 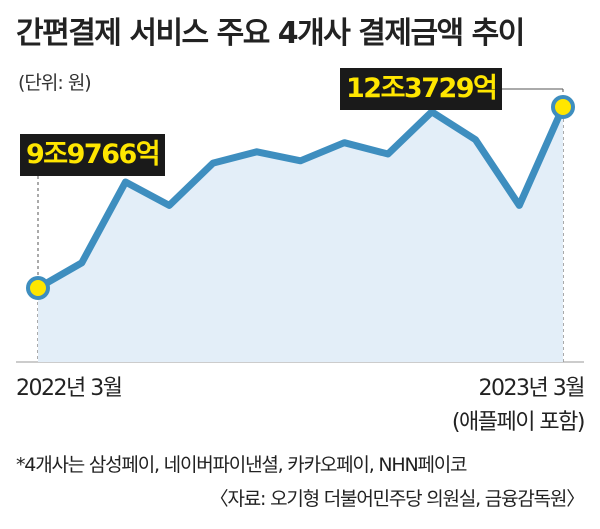 What do you see at coordinates (518, 422) in the screenshot?
I see `x-label-end-note: (애플페이 포함)` at bounding box center [518, 422].